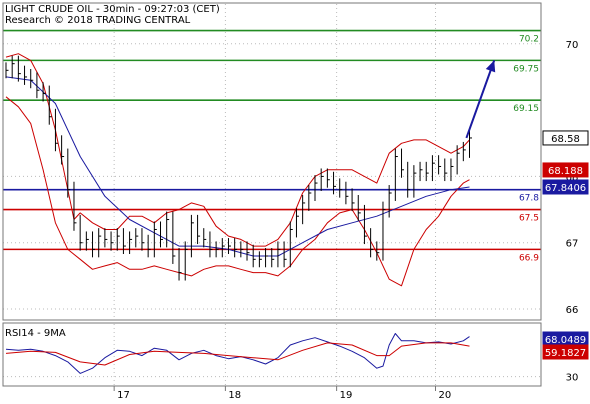 Image resolution: width=590 pixels, height=404 pixels. I want to click on rsi-axis: 30 68.0489 59.1827, so click(565, 357).